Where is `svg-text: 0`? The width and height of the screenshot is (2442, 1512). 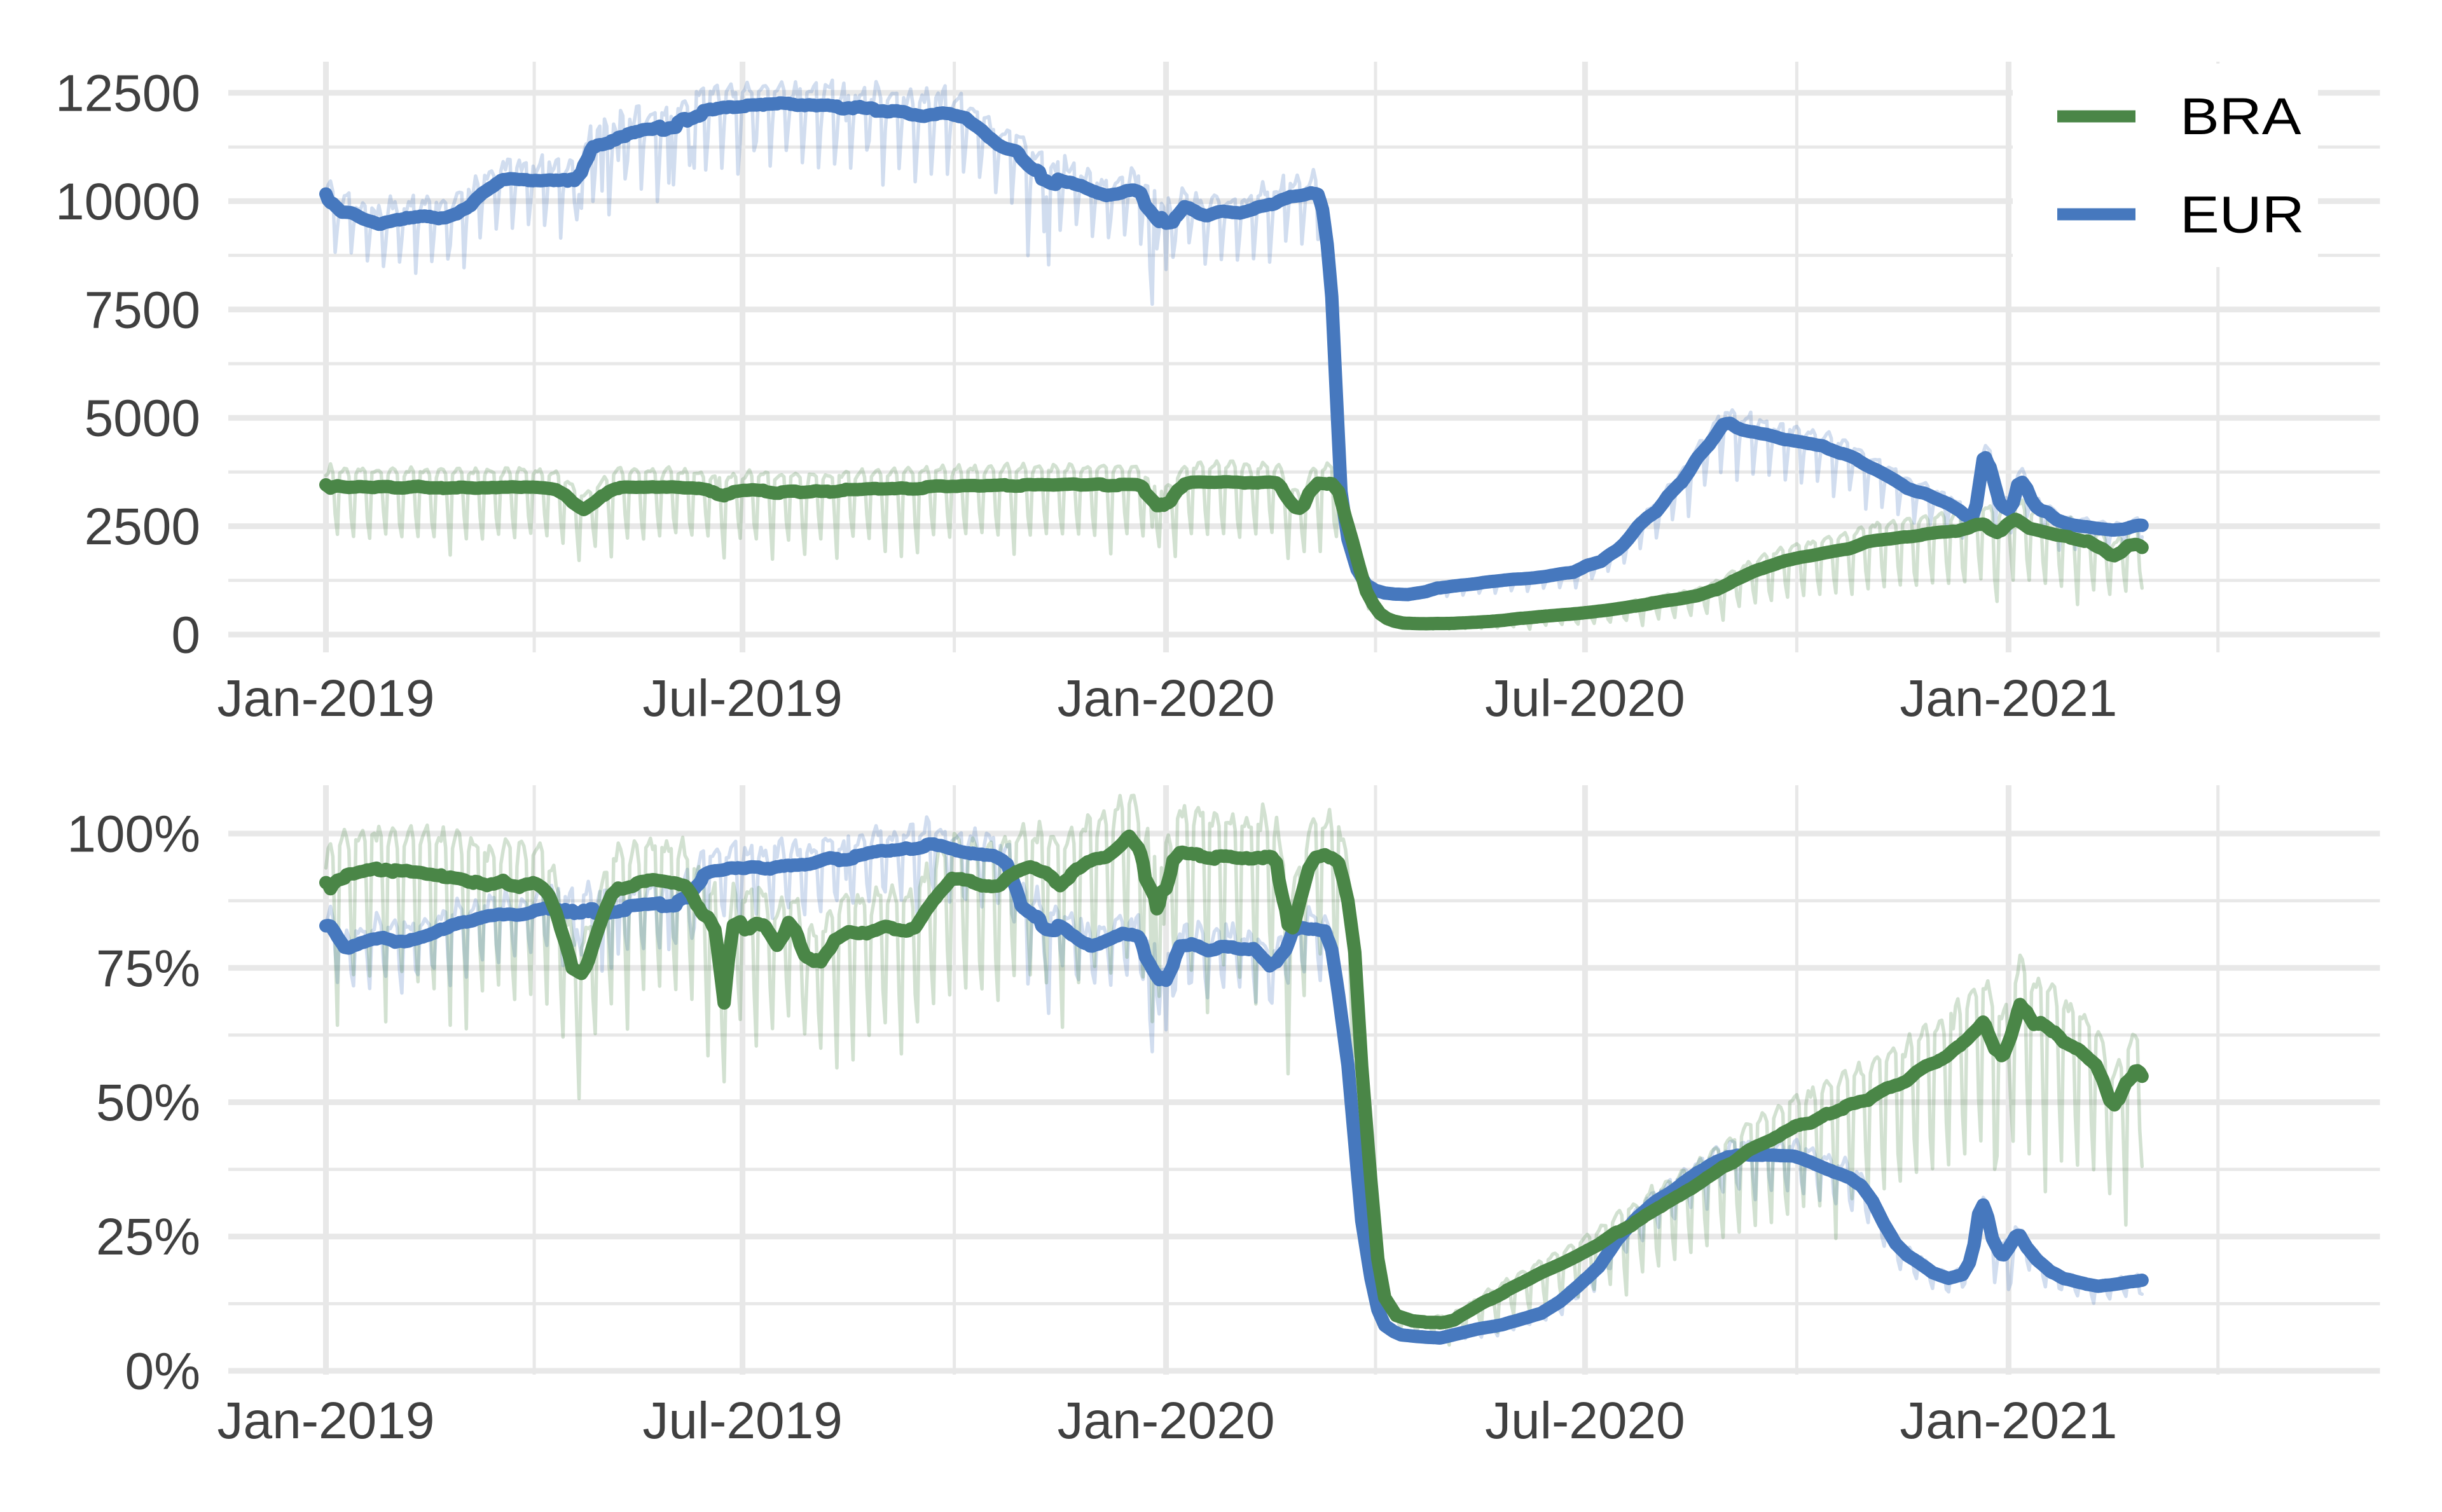
svg-text: 0 is located at coordinates (185, 635).